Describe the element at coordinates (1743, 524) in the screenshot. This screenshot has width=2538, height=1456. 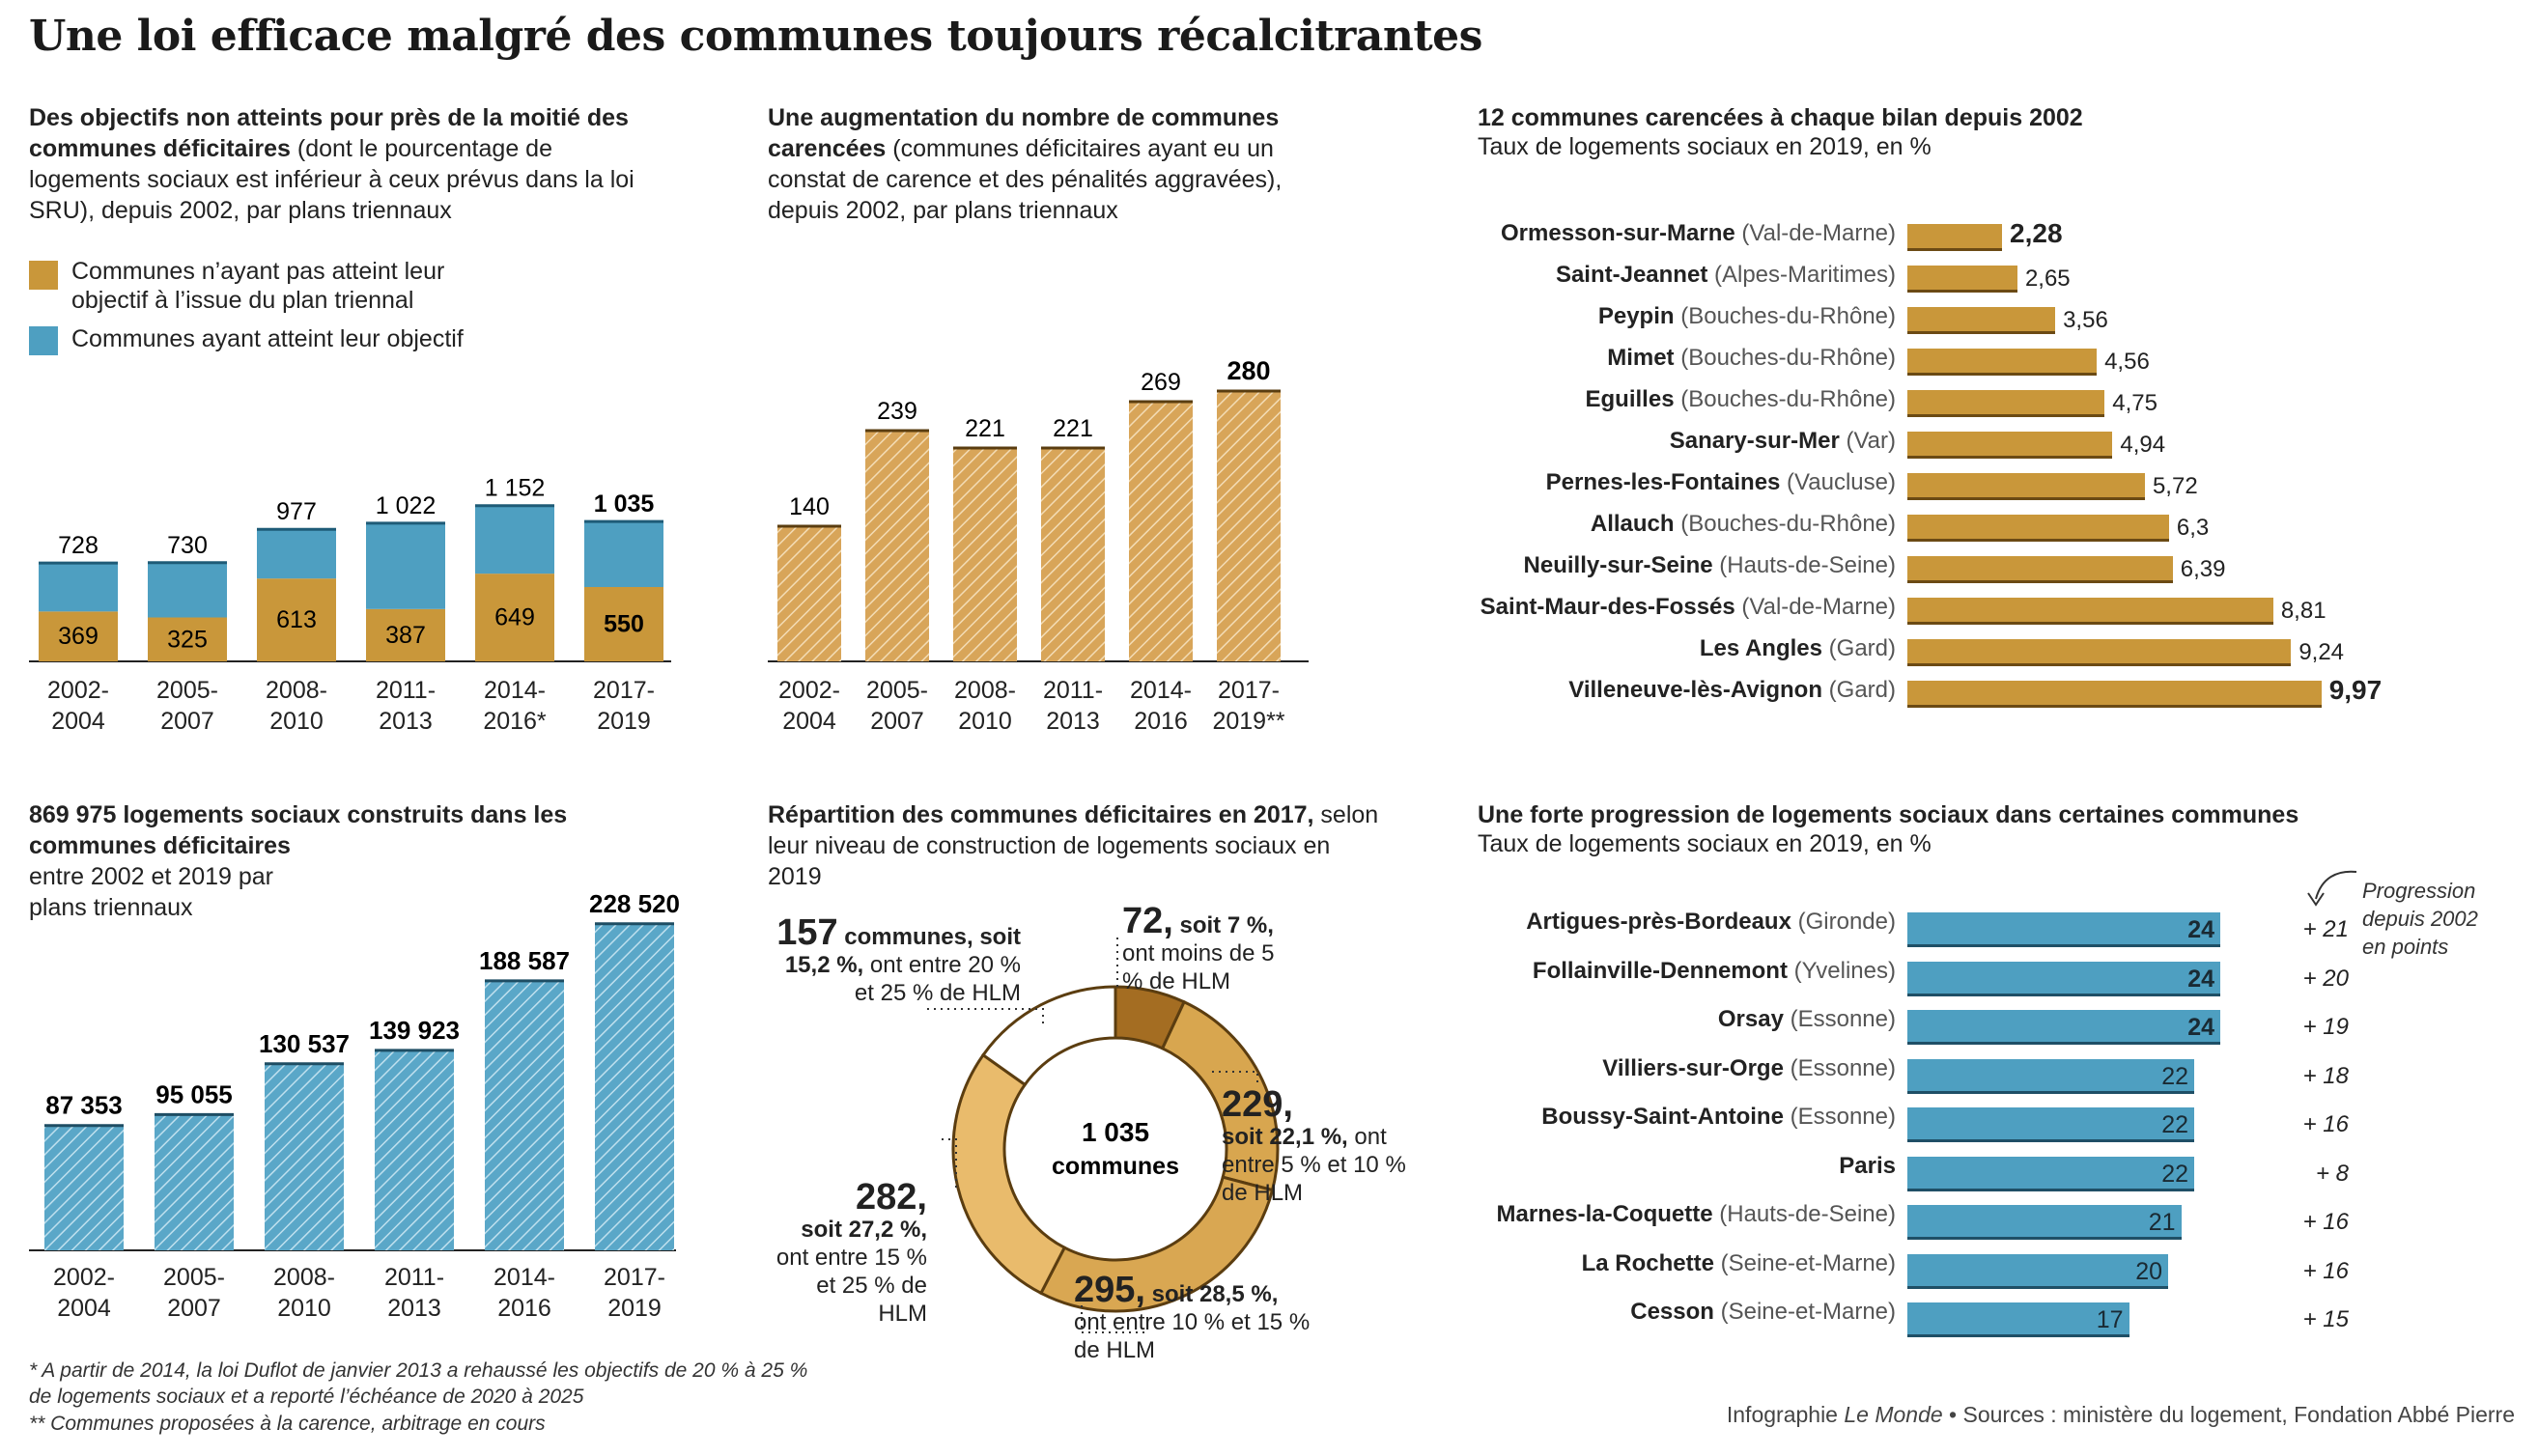
I see `bar-category-label: Allauch (Bouches-du-Rhône)` at that location.